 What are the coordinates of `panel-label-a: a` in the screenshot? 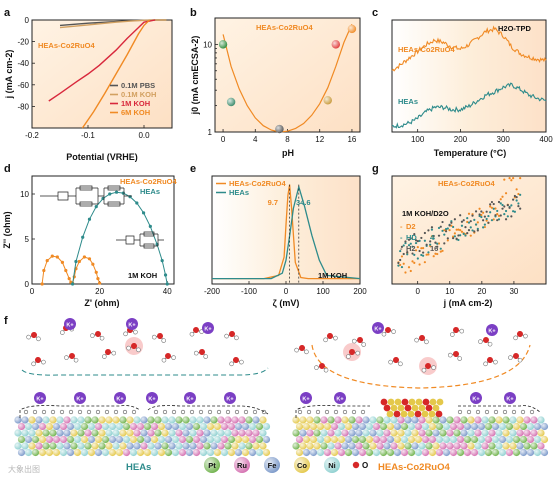 It's located at (7, 13).